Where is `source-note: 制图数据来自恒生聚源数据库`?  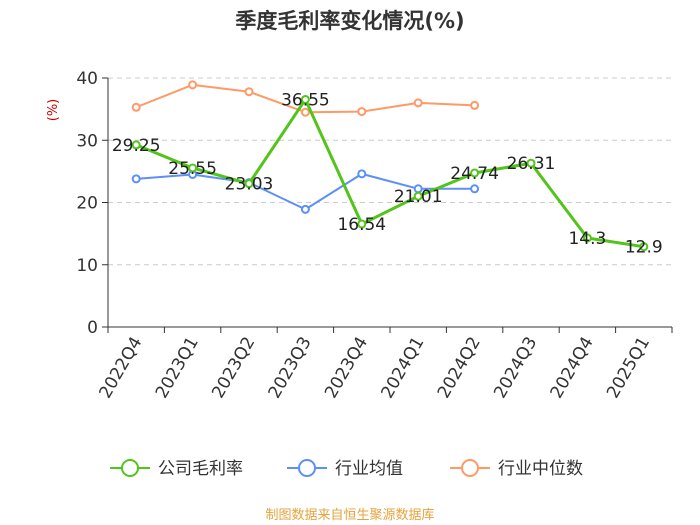
source-note: 制图数据来自恒生聚源数据库 is located at coordinates (349, 515).